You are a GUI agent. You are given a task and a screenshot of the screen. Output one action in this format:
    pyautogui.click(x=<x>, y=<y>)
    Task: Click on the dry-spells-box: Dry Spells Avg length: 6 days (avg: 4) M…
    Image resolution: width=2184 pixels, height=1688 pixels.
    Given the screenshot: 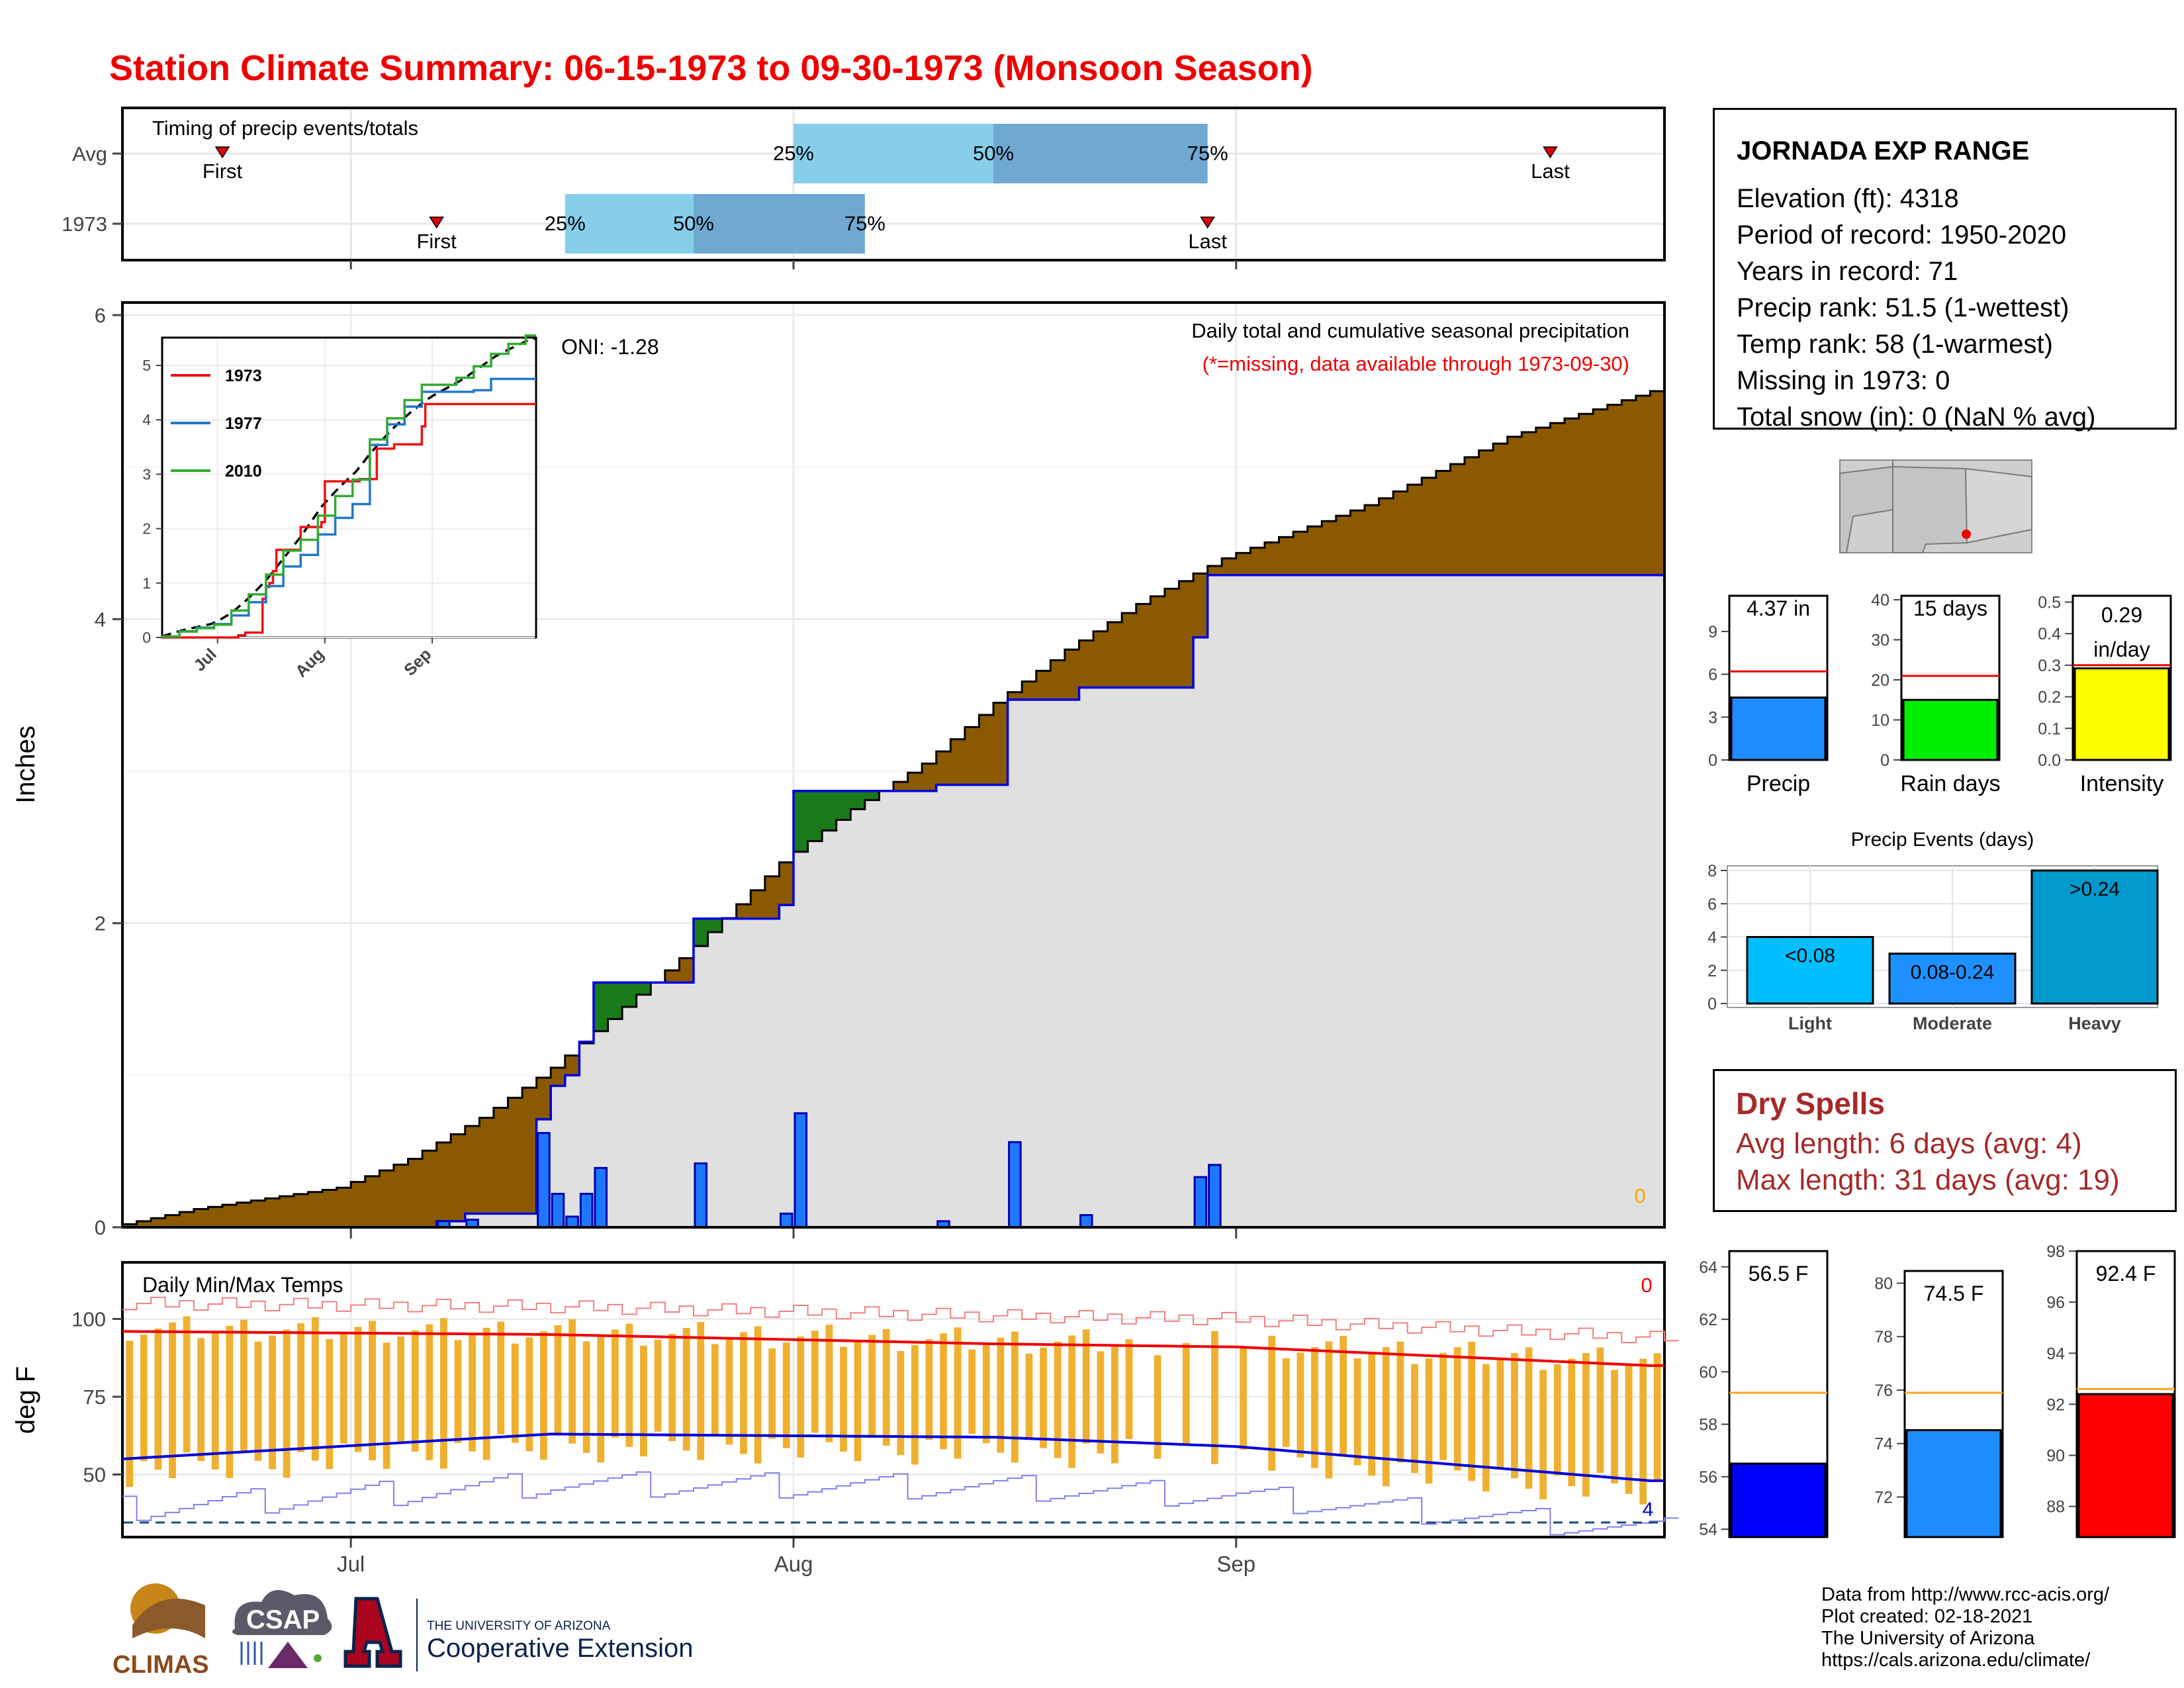 What is the action you would take?
    pyautogui.click(x=1945, y=1140)
    